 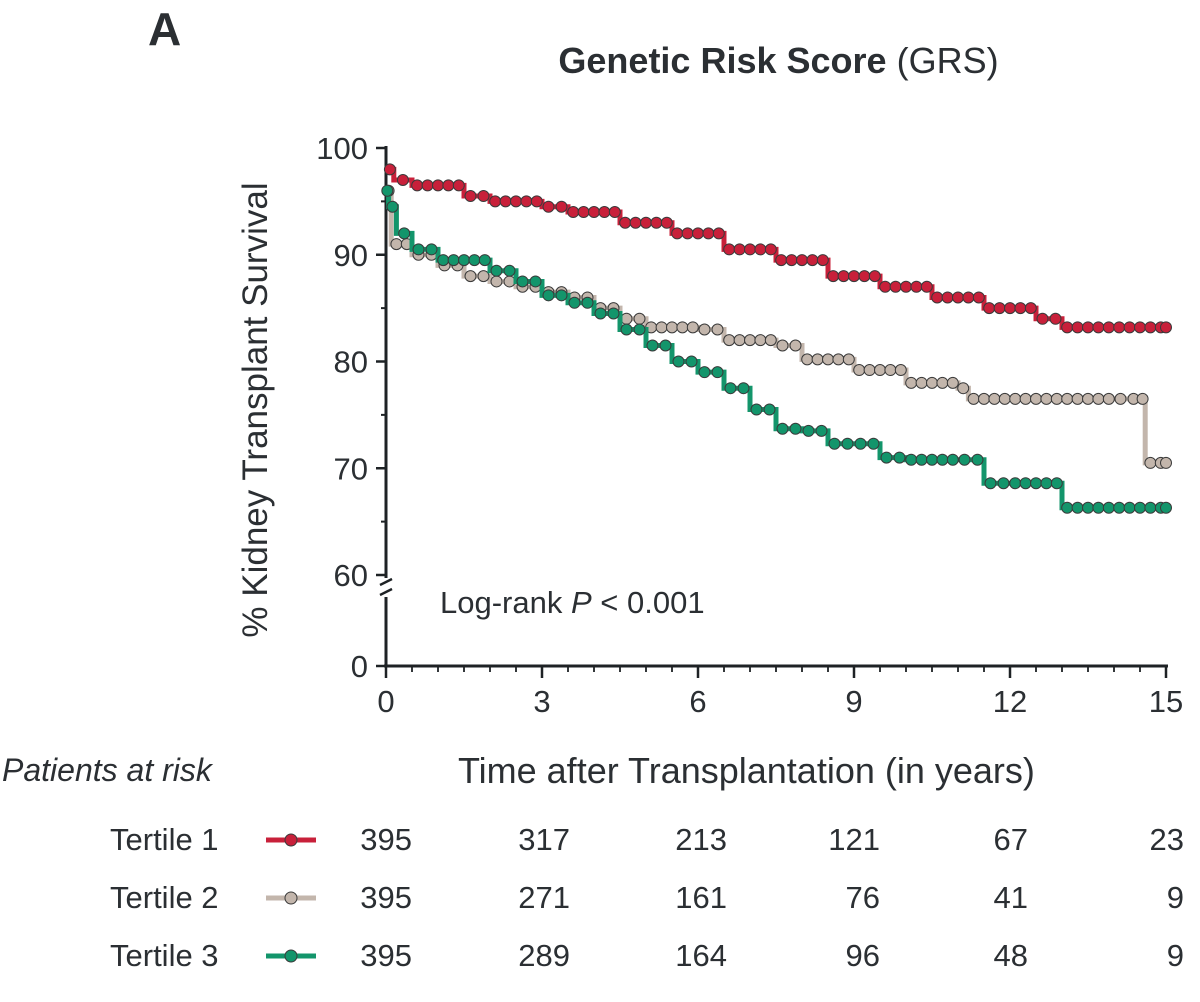 What do you see at coordinates (386, 955) in the screenshot?
I see `risk-cell: 395` at bounding box center [386, 955].